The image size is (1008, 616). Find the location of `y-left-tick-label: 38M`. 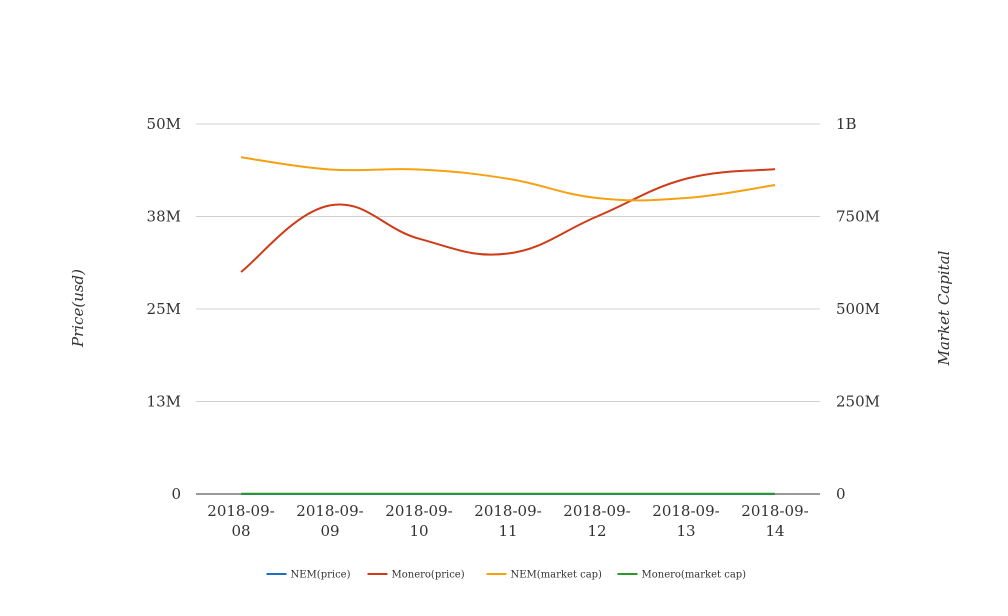

y-left-tick-label: 38M is located at coordinates (164, 217).